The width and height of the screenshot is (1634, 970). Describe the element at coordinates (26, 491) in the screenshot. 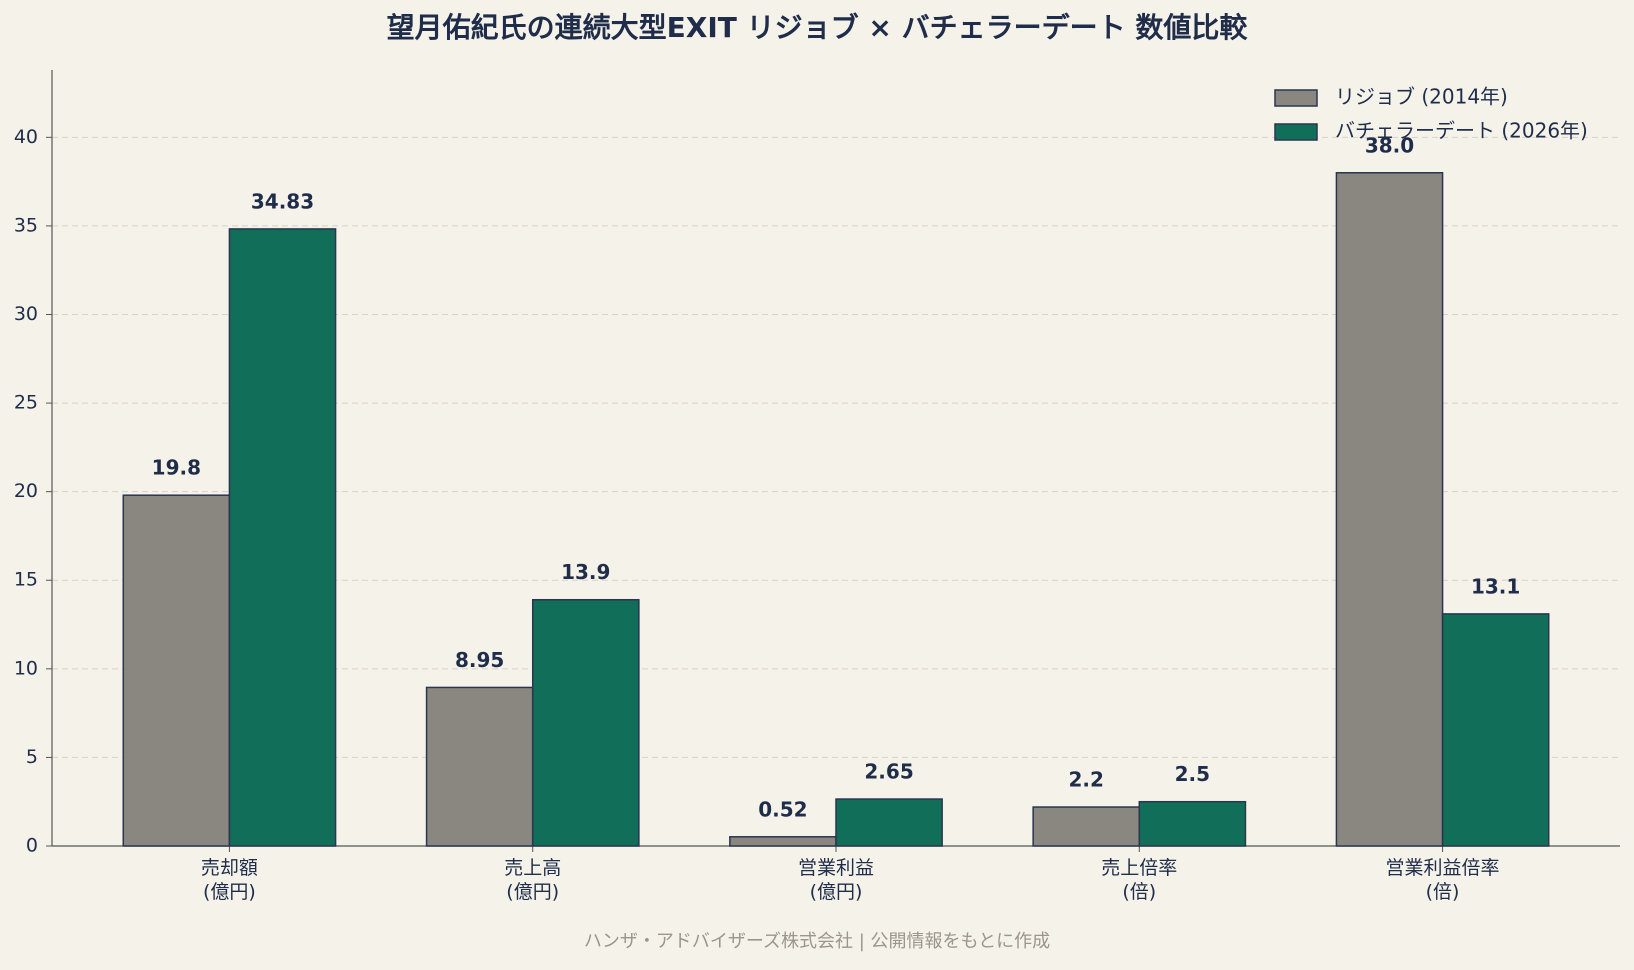

I see `y-tick-label: 20` at that location.